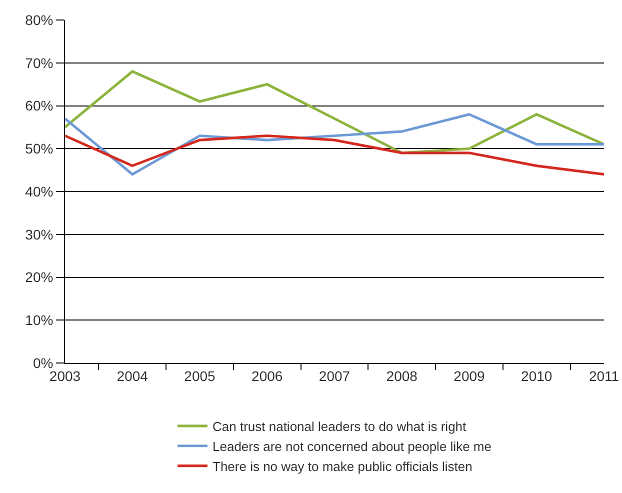  Describe the element at coordinates (352, 446) in the screenshot. I see `legend-label: Leaders are not concerned about people like me` at that location.